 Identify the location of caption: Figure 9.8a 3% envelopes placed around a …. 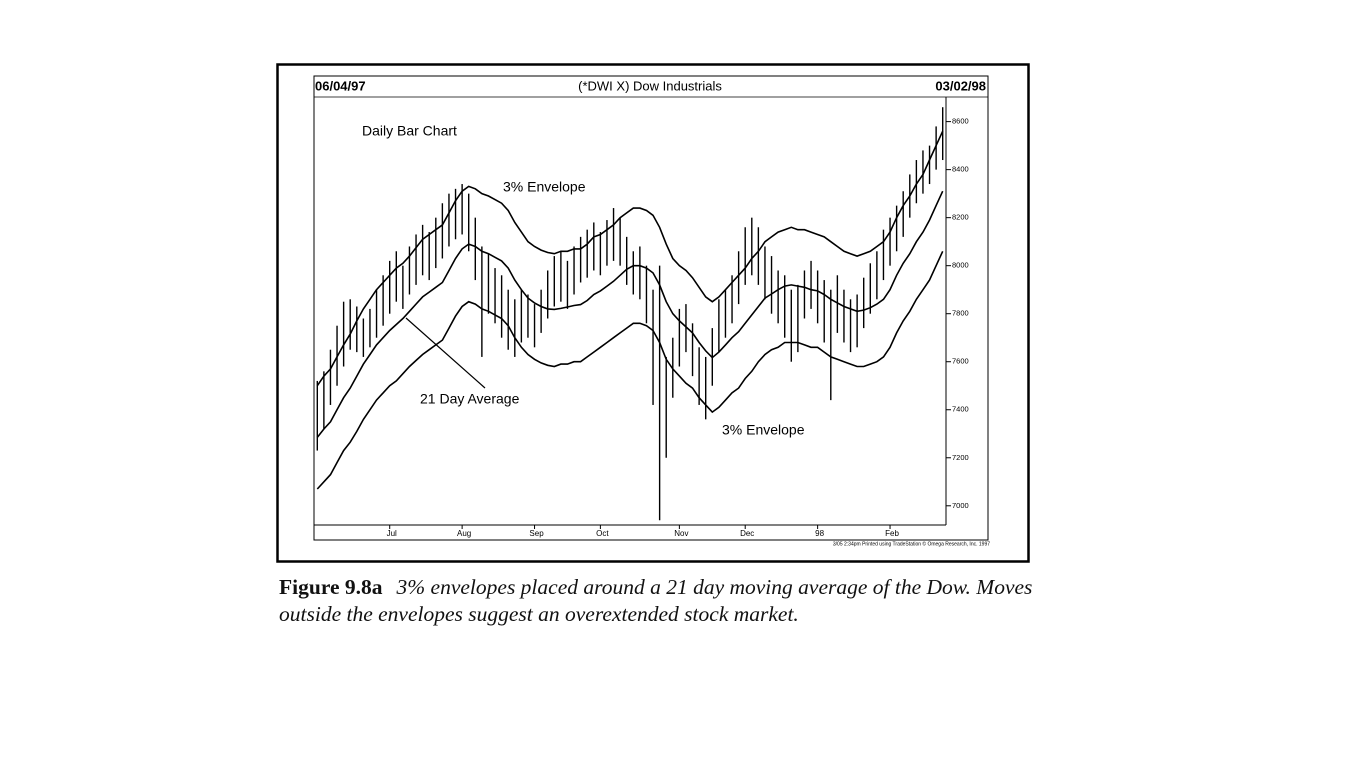
(659, 601).